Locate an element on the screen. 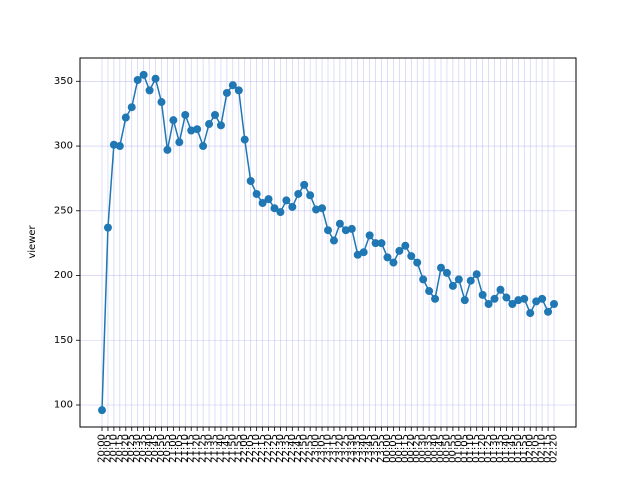 The height and width of the screenshot is (480, 640). x-tick-label: 21:50 is located at coordinates (232, 448).